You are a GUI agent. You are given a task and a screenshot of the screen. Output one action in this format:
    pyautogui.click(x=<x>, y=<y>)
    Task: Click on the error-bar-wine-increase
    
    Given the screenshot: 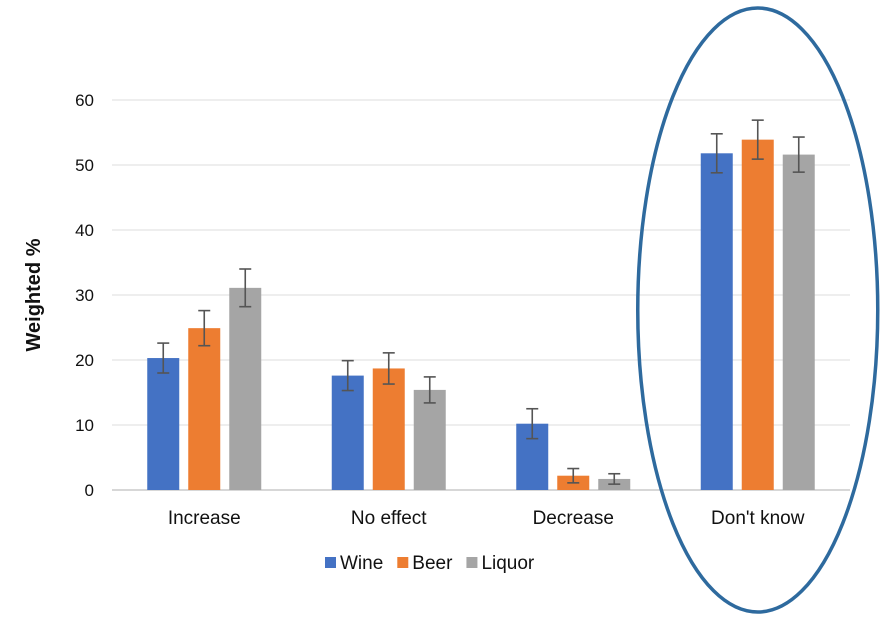 What is the action you would take?
    pyautogui.click(x=163, y=358)
    